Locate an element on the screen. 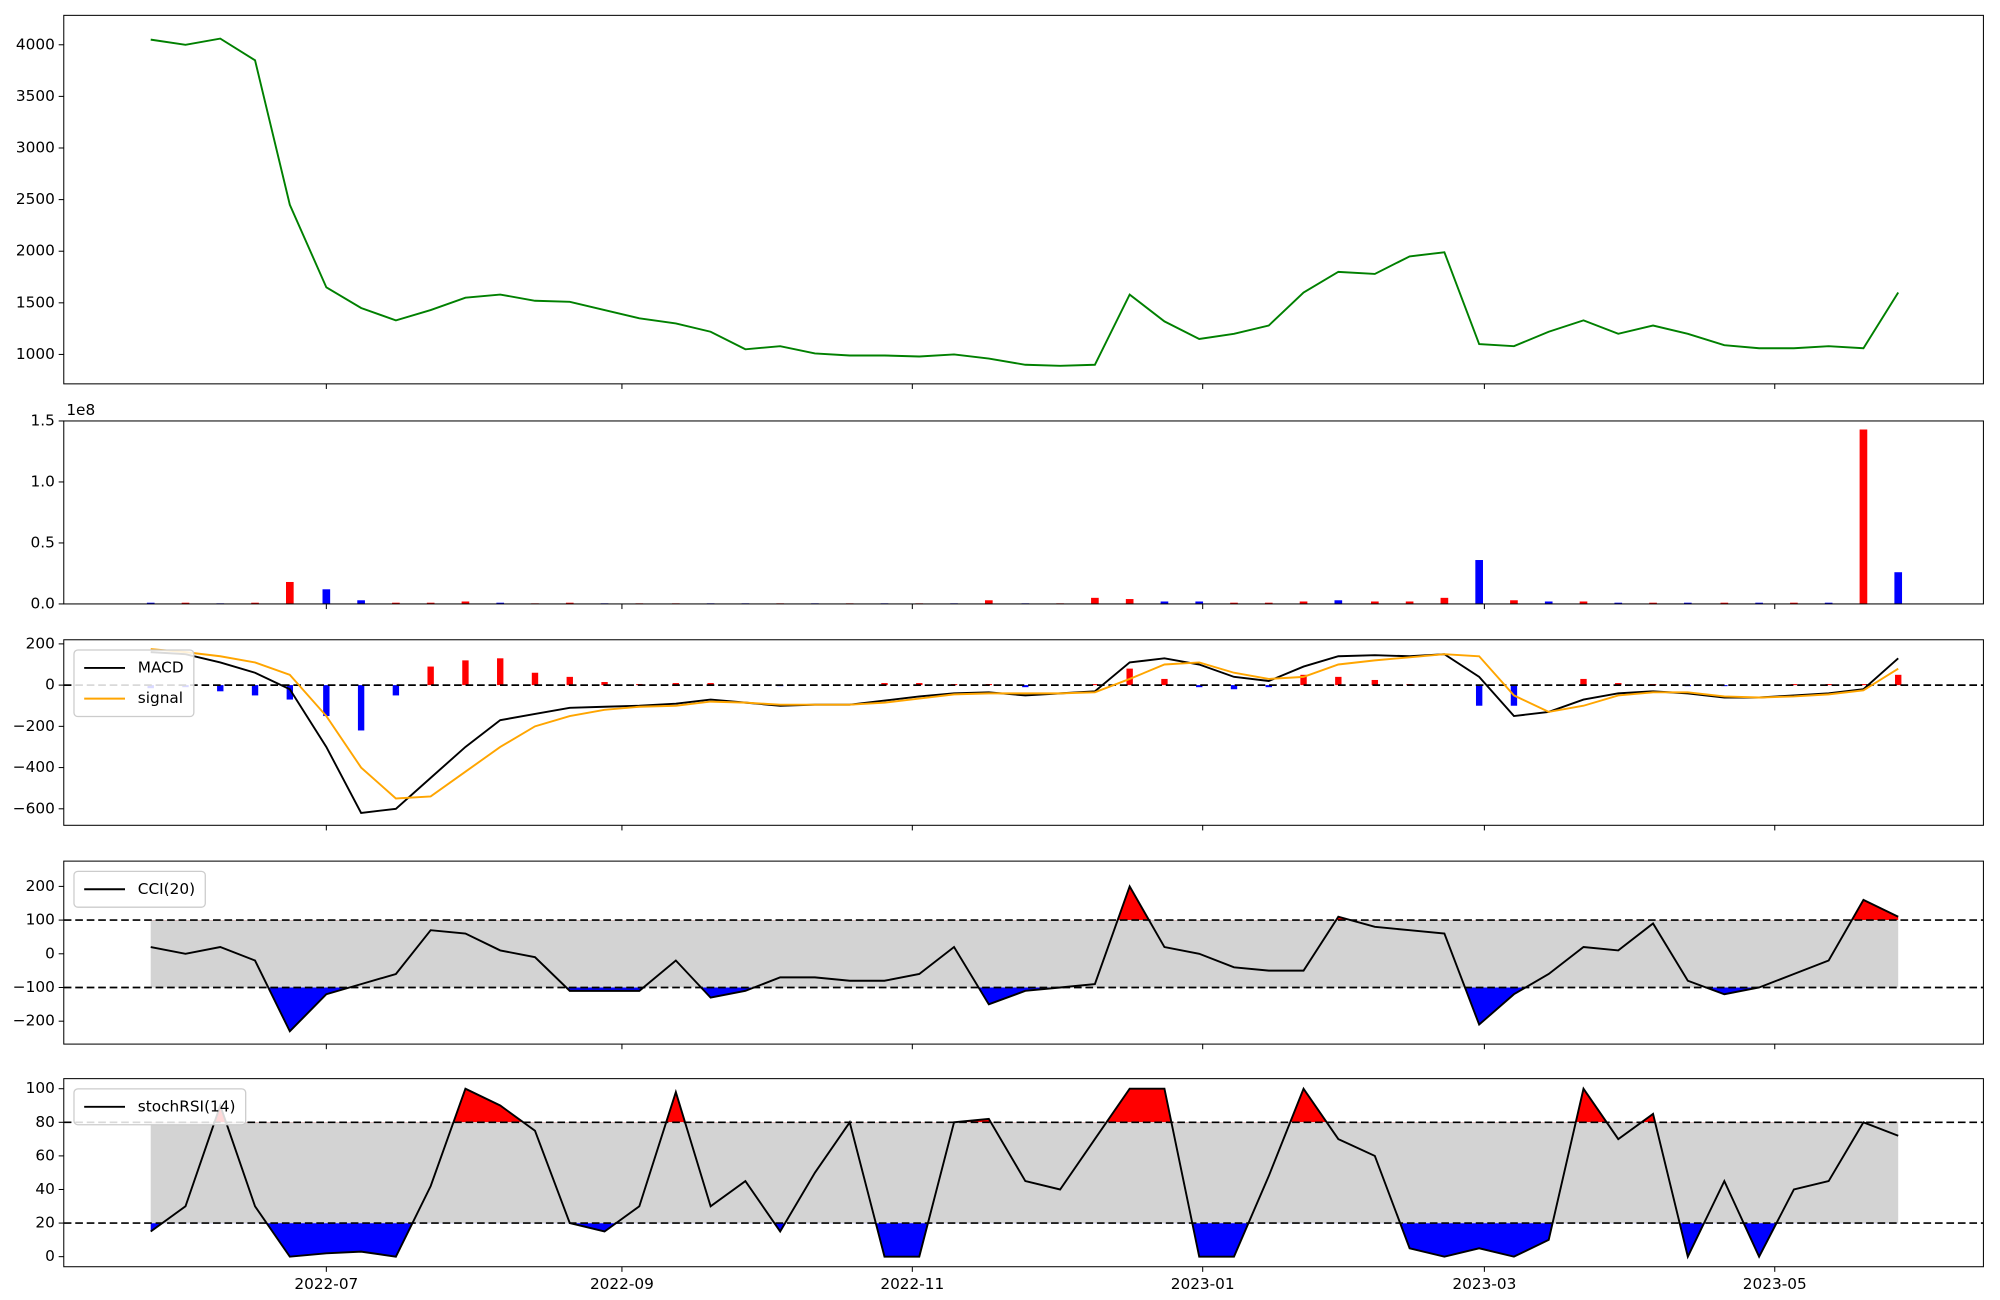  y-tick-label: 3000 is located at coordinates (35, 147).